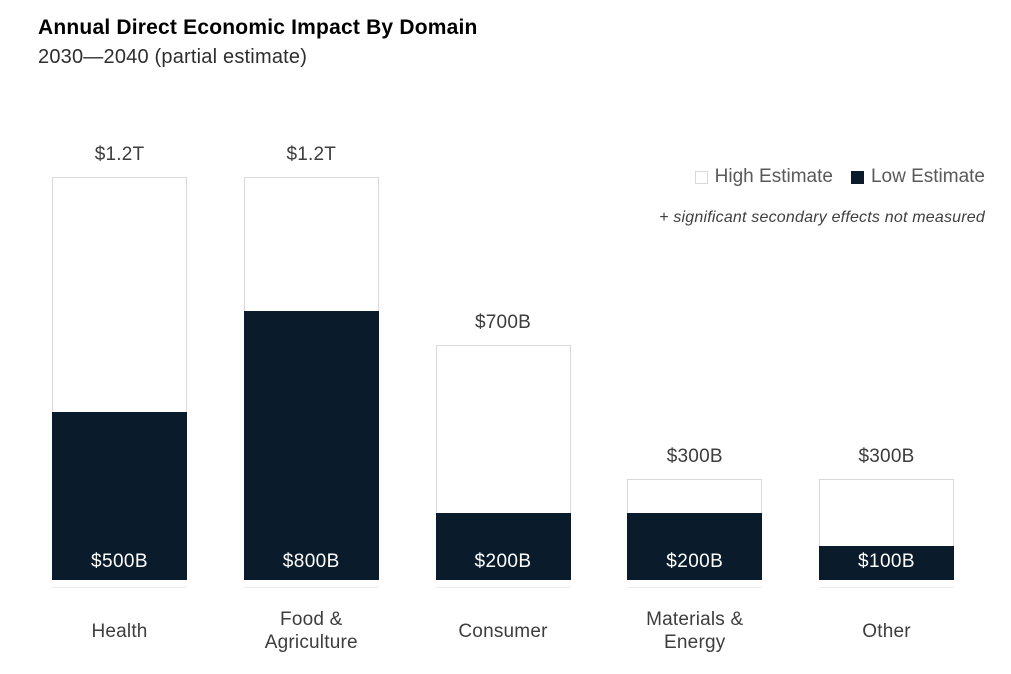 The width and height of the screenshot is (1011, 674). What do you see at coordinates (701, 177) in the screenshot?
I see `high-estimate-swatch-icon` at bounding box center [701, 177].